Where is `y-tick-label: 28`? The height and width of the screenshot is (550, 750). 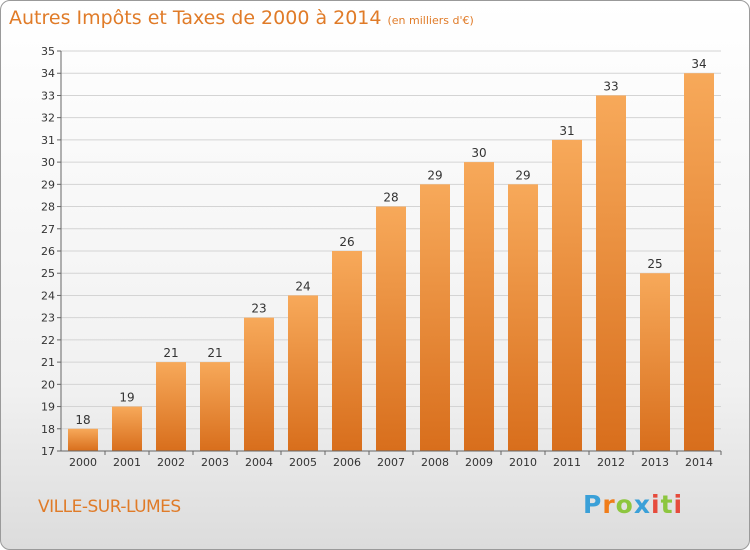
y-tick-label: 28 is located at coordinates (48, 207).